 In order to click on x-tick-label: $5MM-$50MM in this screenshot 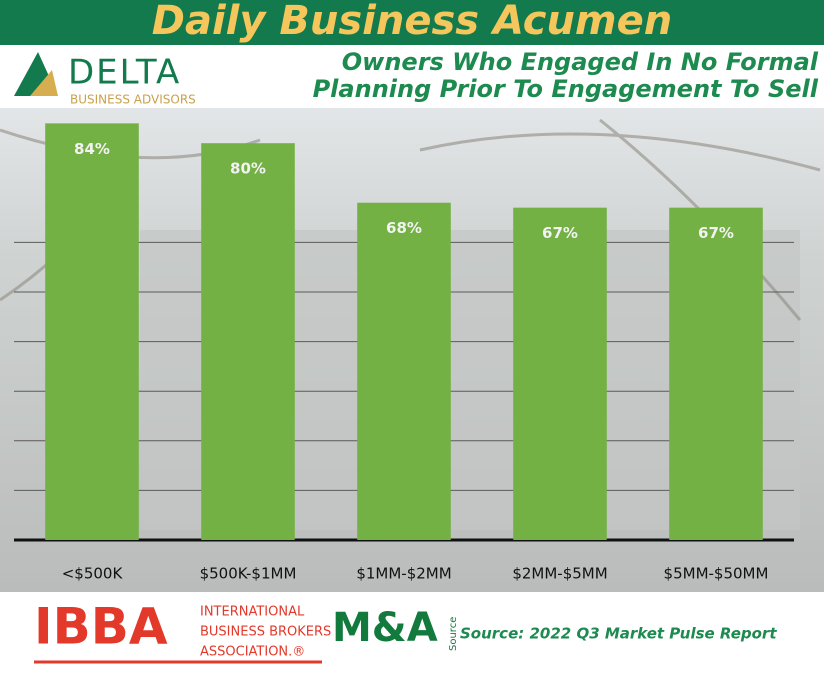, I will do `click(716, 574)`.